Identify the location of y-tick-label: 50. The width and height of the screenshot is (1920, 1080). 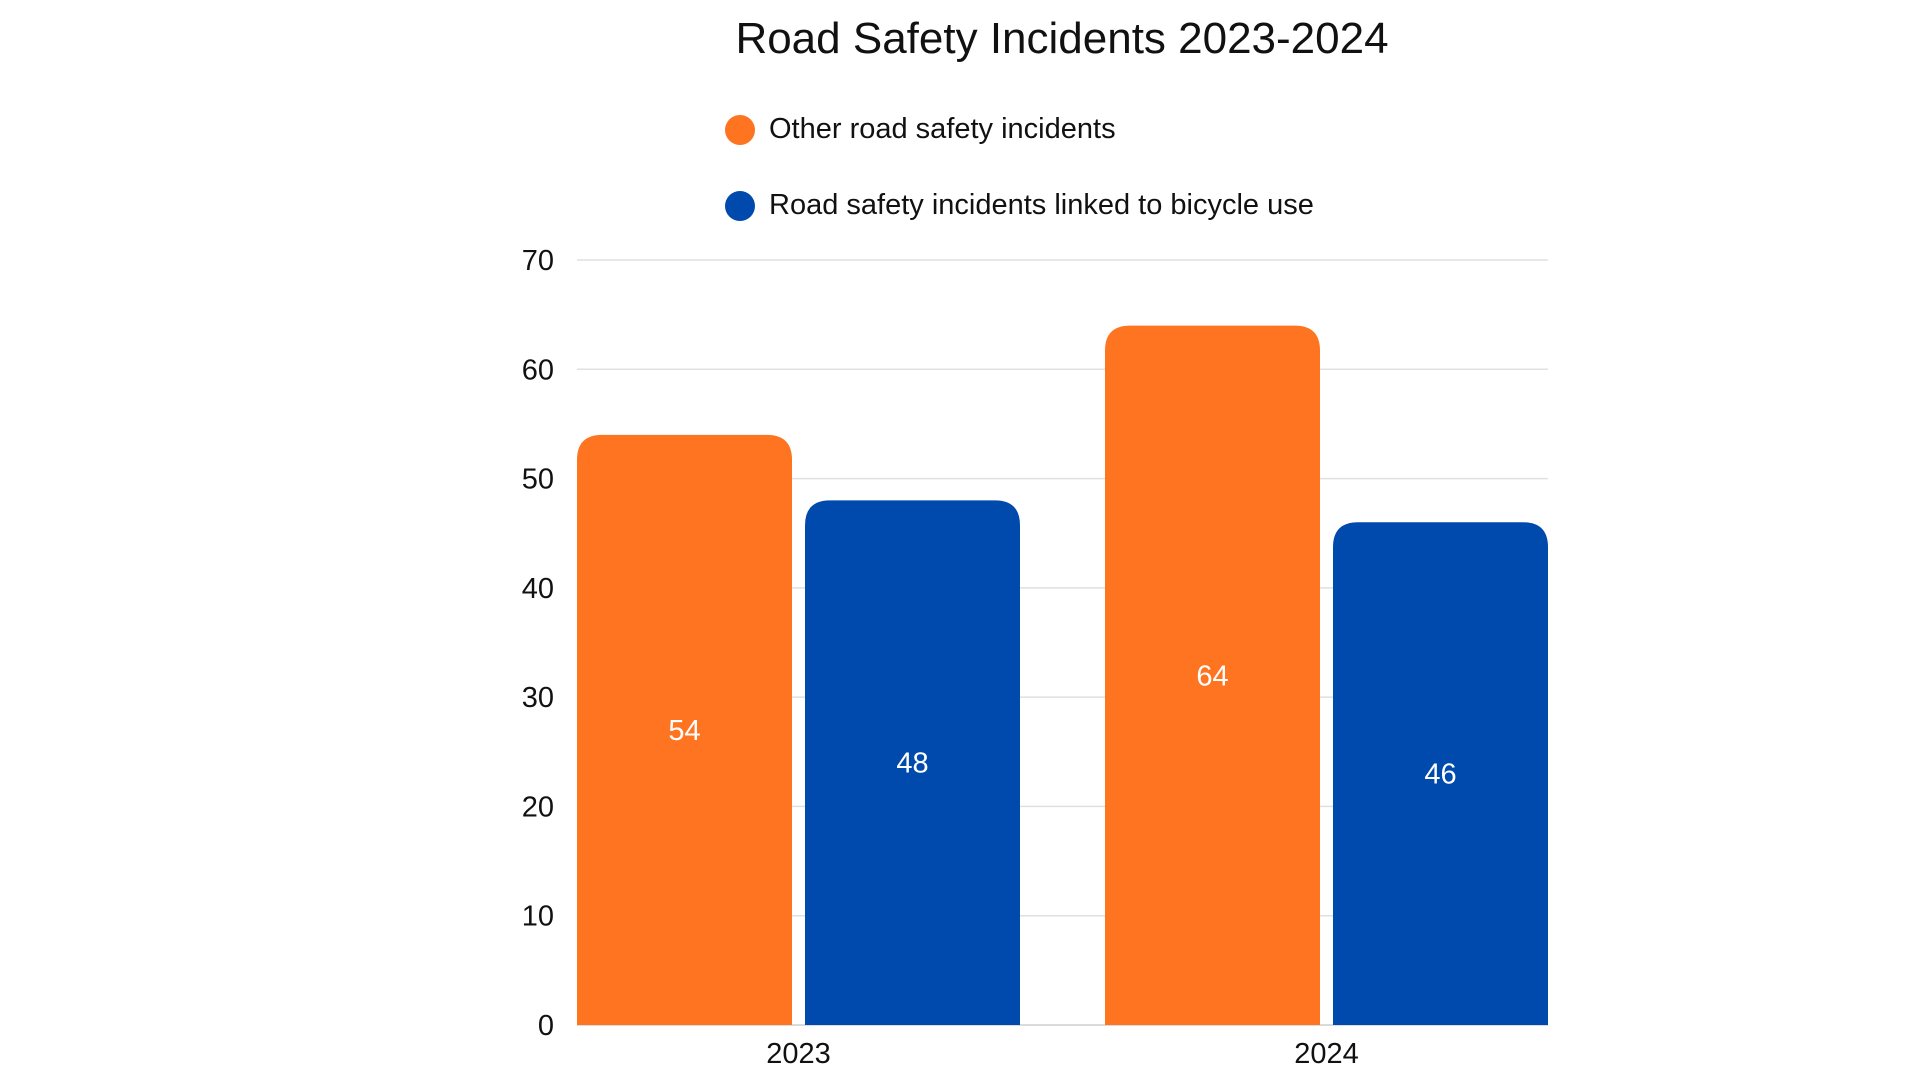
(538, 480).